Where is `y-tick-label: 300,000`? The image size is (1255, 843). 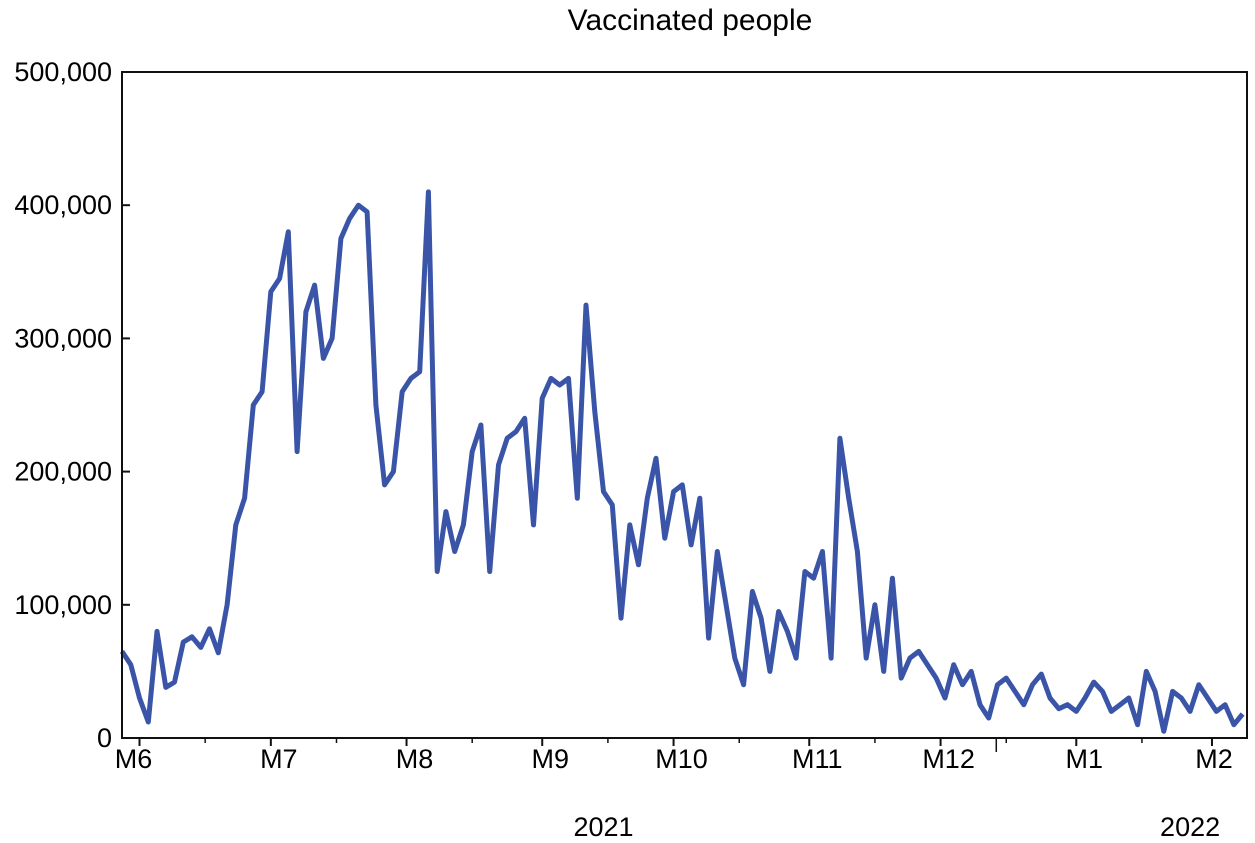 y-tick-label: 300,000 is located at coordinates (63, 338).